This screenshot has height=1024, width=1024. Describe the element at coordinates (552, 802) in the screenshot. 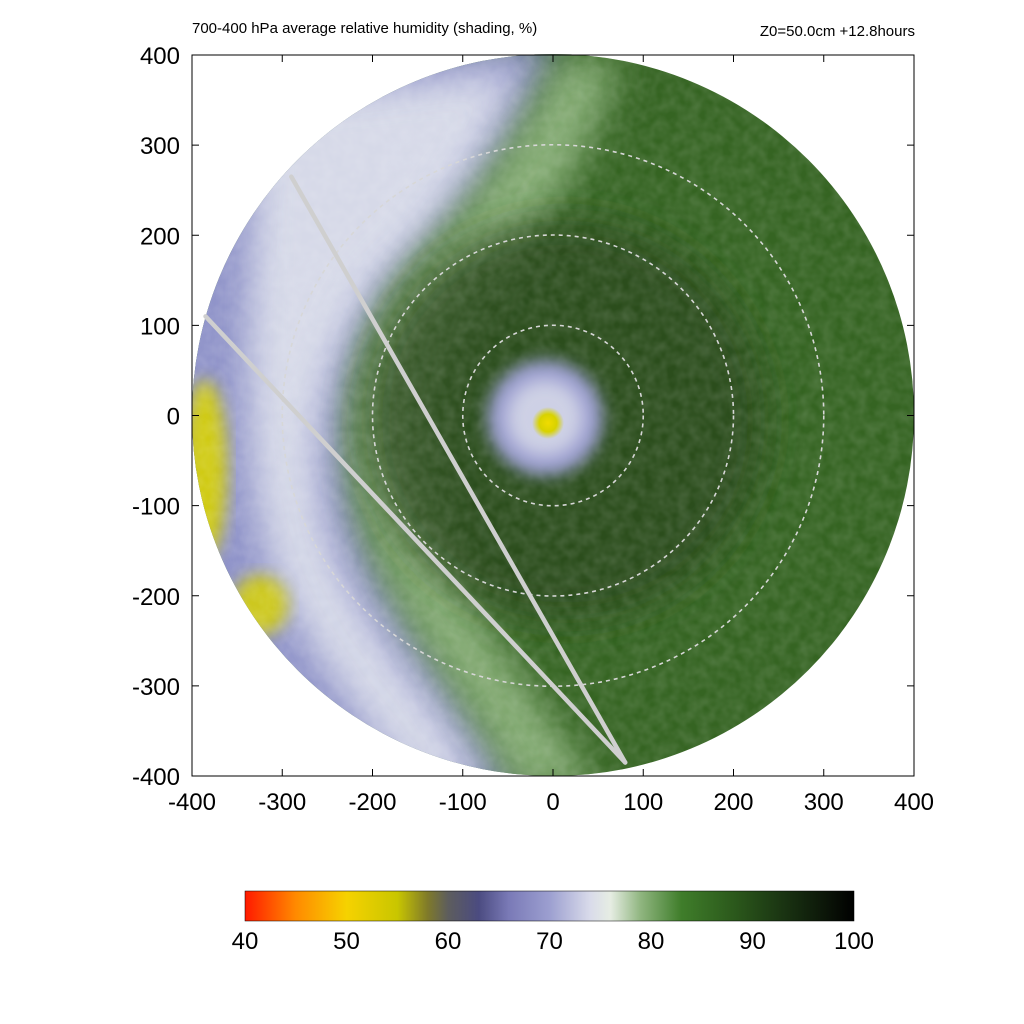

I see `x-tick-label: 0` at that location.